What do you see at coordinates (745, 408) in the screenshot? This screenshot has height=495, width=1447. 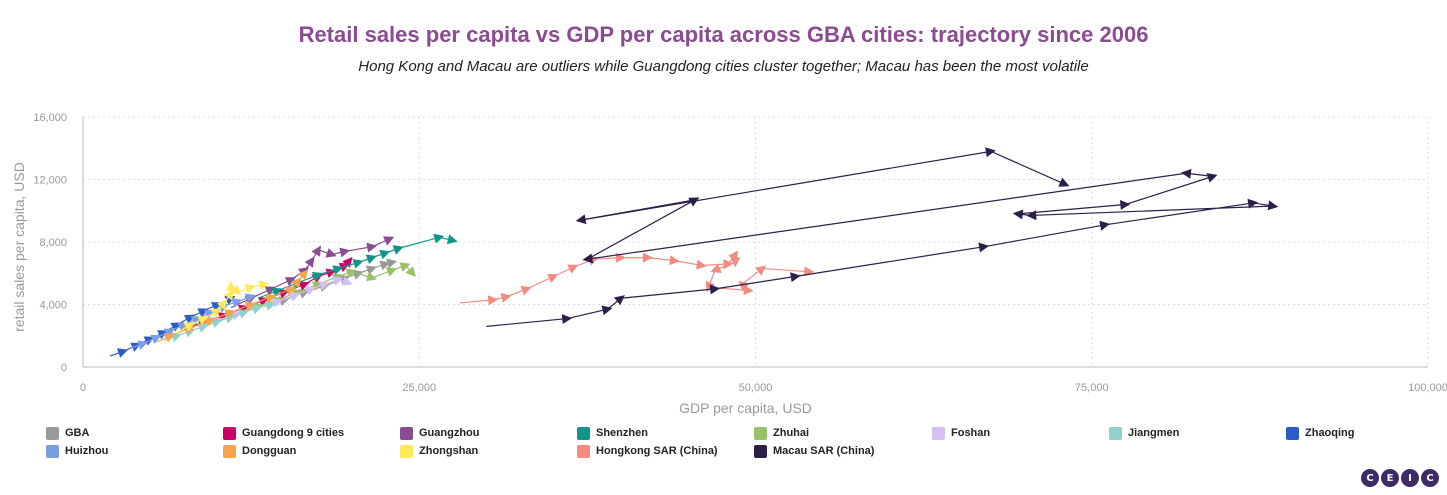 I see `x-axis-title: GDP per capita, USD` at bounding box center [745, 408].